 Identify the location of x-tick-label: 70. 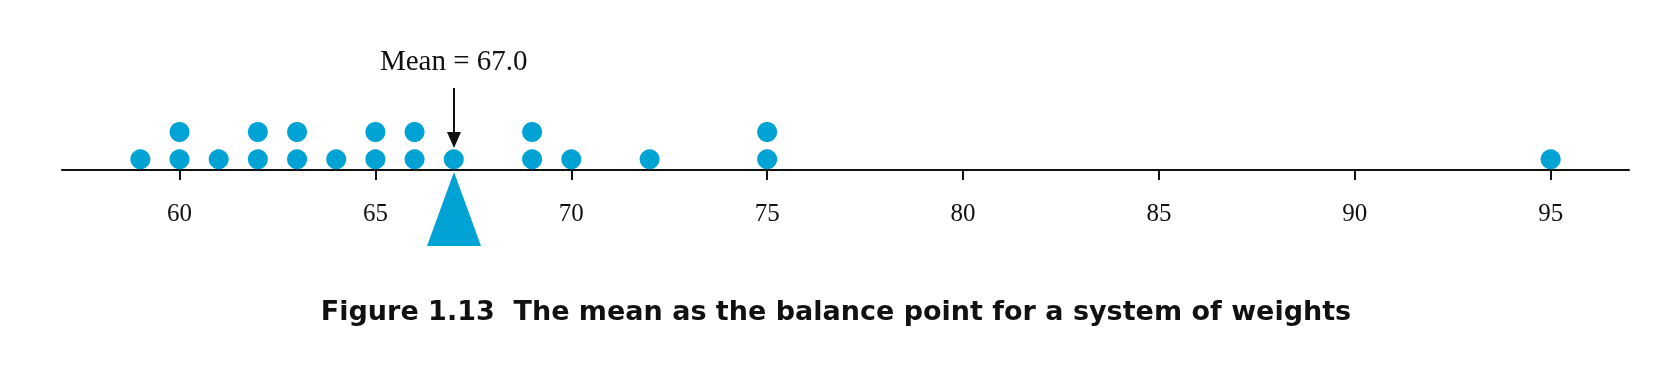
(571, 212).